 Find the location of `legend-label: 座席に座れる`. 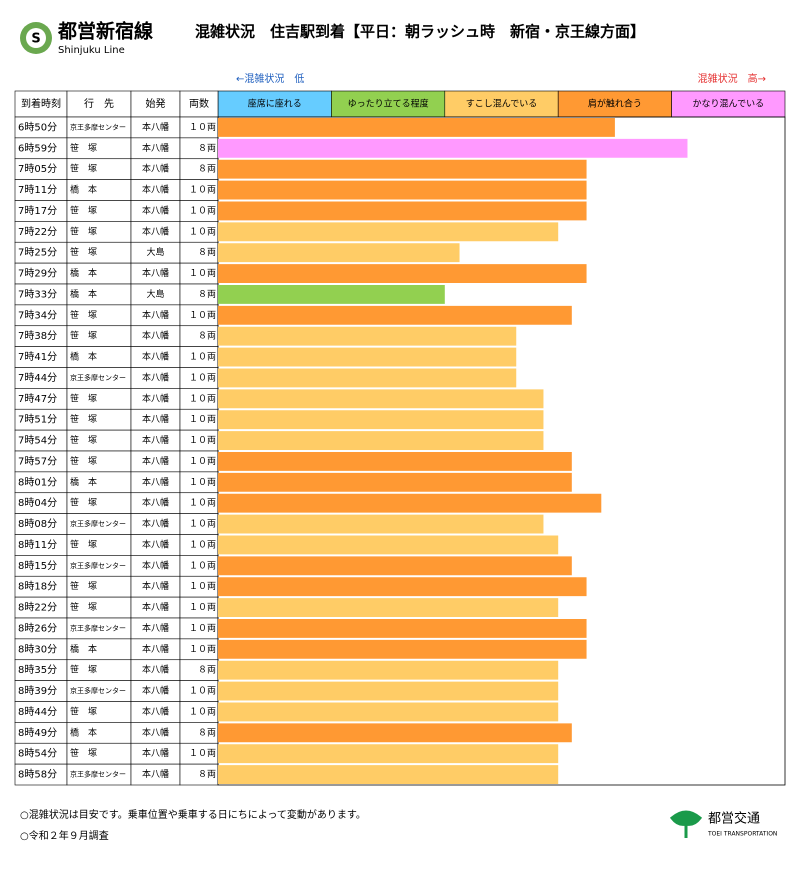

legend-label: 座席に座れる is located at coordinates (275, 104).